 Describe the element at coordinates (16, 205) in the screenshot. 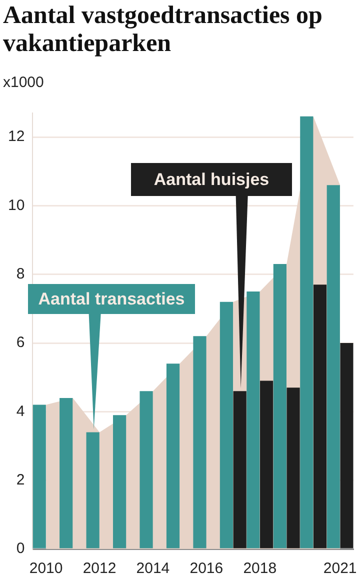

I see `y-tick-label: 10` at that location.